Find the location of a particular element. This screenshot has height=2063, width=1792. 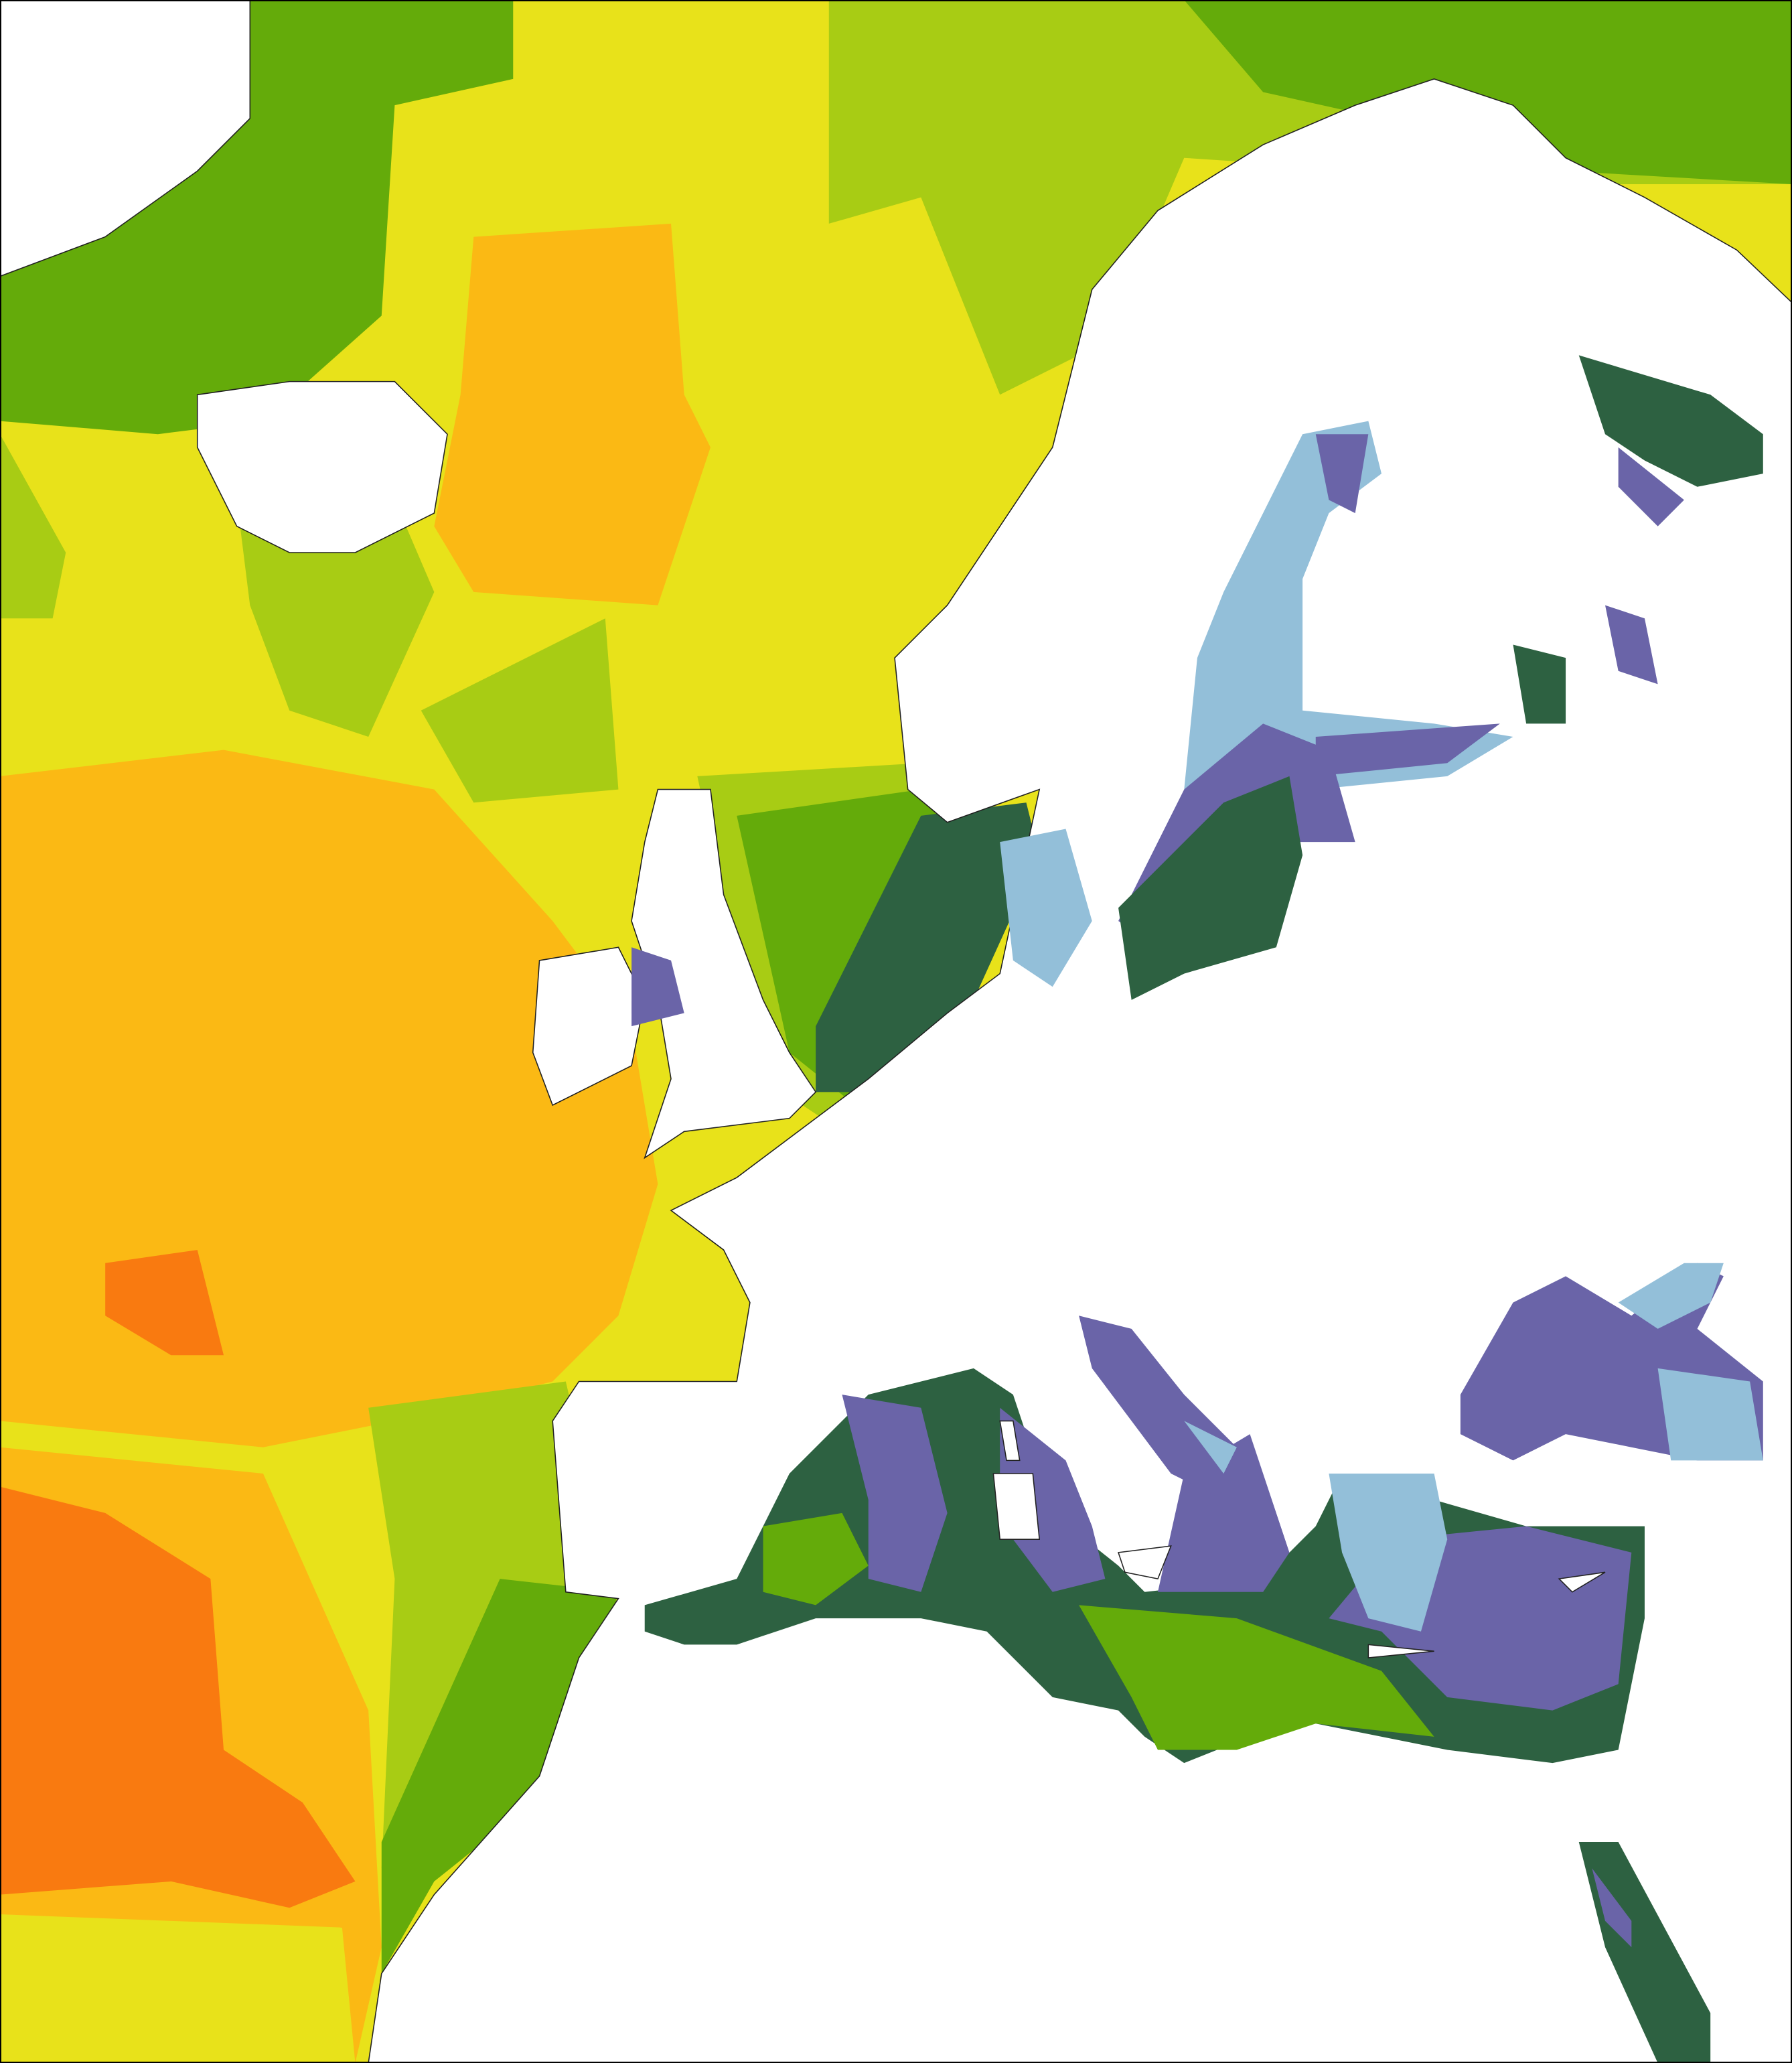

greenland is located at coordinates (125, 138).